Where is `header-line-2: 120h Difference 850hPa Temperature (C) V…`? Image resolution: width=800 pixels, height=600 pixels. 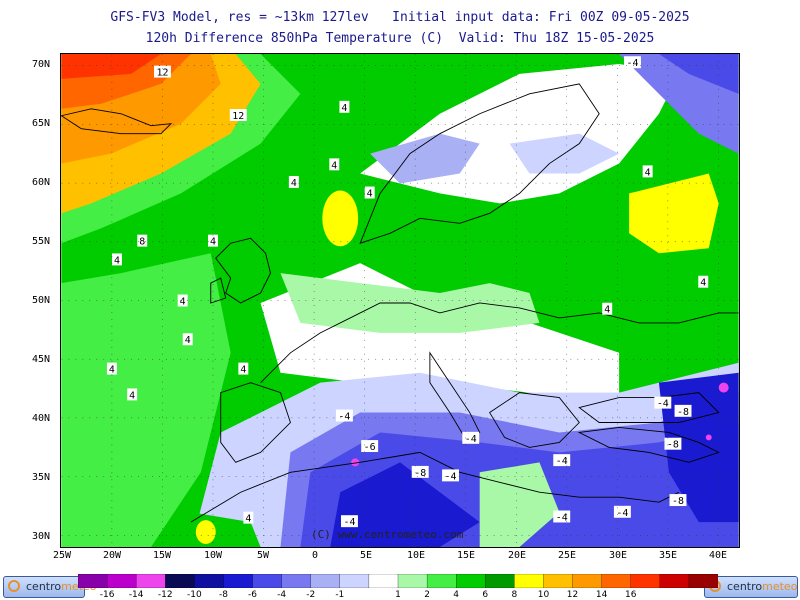 header-line-2: 120h Difference 850hPa Temperature (C) V… is located at coordinates (400, 38).